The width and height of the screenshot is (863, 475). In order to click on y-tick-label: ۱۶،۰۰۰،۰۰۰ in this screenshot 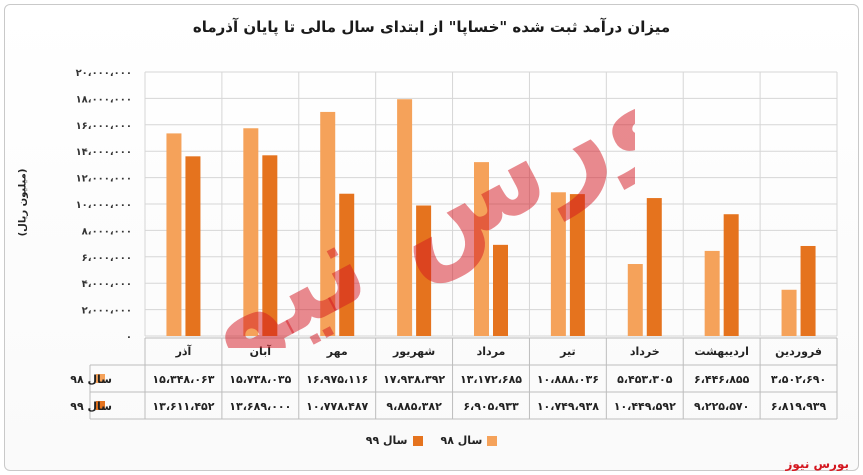, I will do `click(104, 126)`.